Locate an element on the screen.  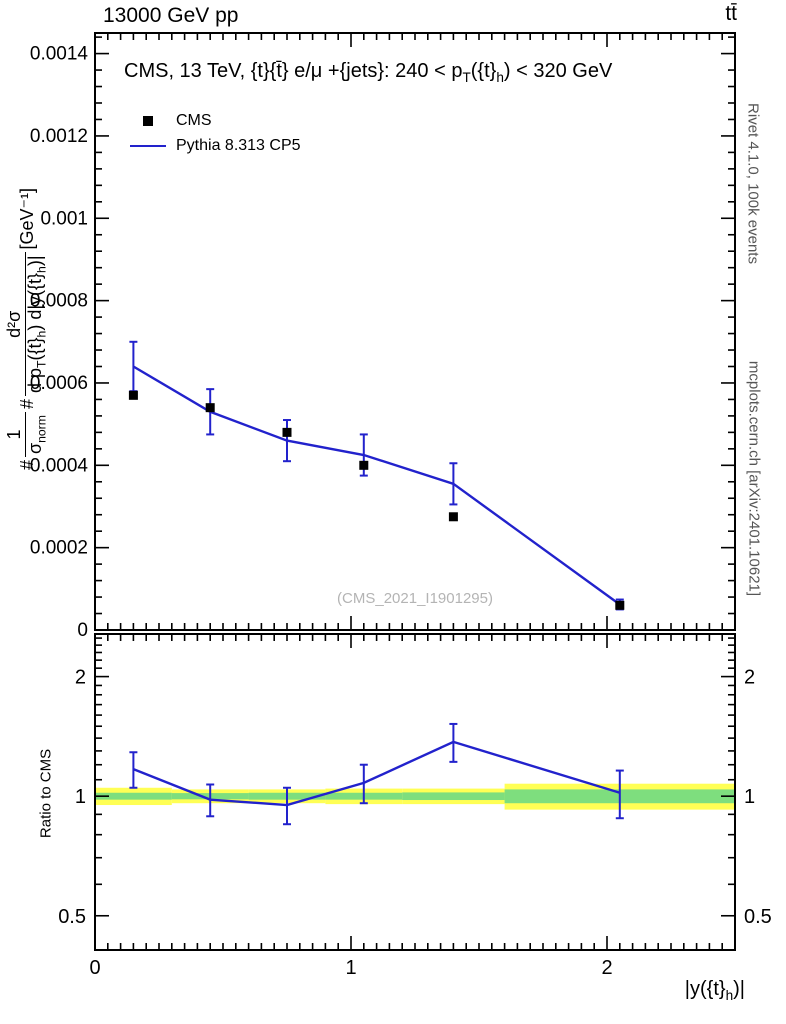
ylabel-frac1-num: 1 is located at coordinates (15, 435).